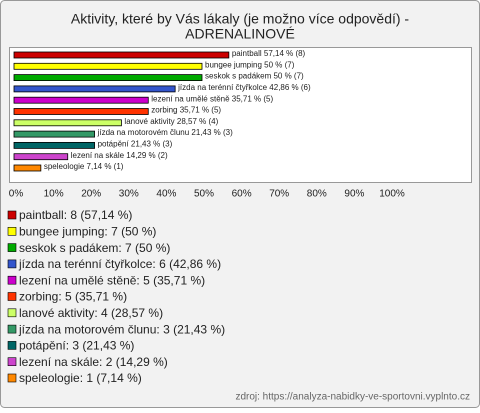  Describe the element at coordinates (242, 194) in the screenshot. I see `x-tick-label: 60%` at that location.